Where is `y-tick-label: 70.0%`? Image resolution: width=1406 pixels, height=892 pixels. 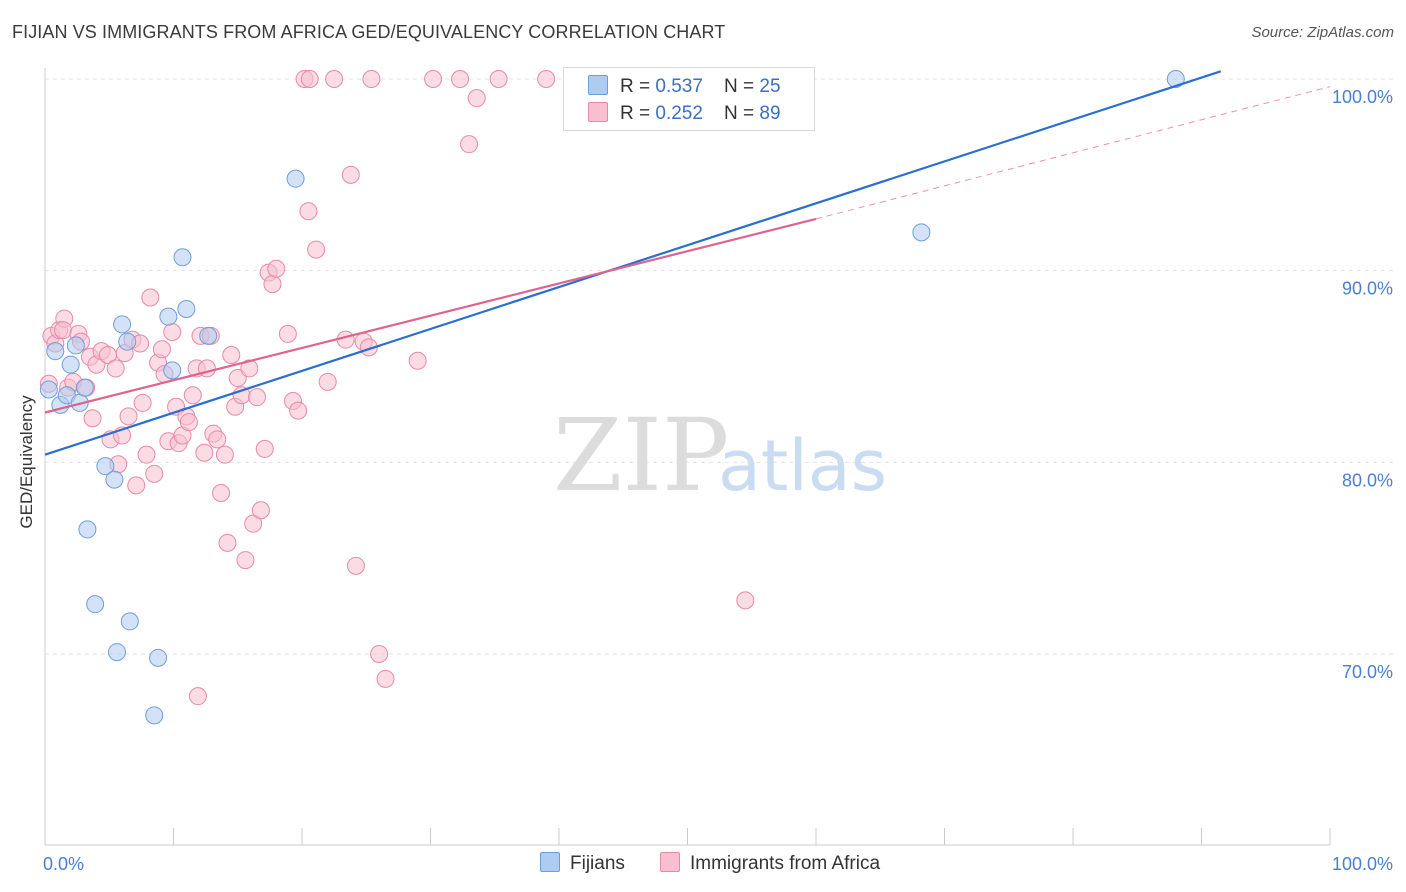
y-tick-label: 70.0% is located at coordinates (1367, 672).